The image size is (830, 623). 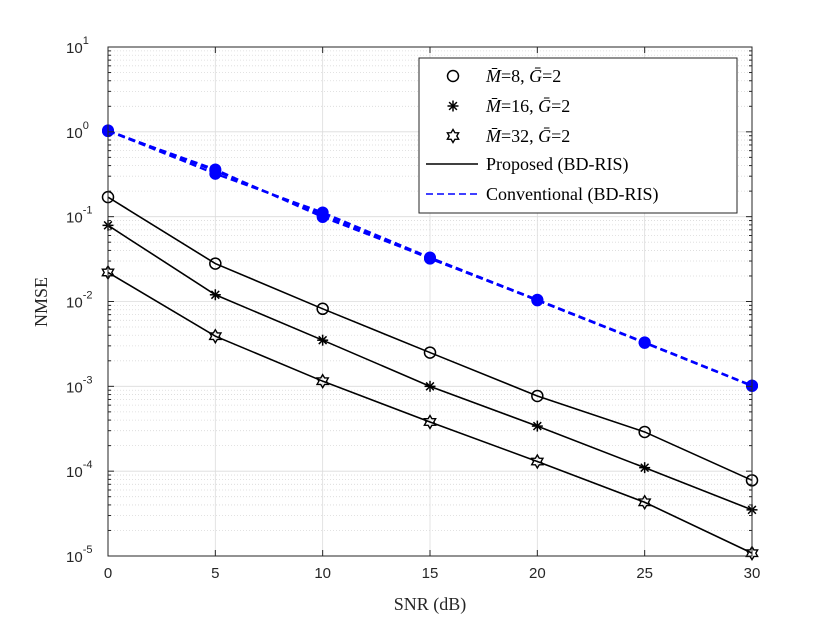 I want to click on y-tick-labels: 10⁻⁵ 10⁻⁴ 10⁻³ 10⁻² 10⁻¹ 10⁰ 10¹, so click(x=79, y=300).